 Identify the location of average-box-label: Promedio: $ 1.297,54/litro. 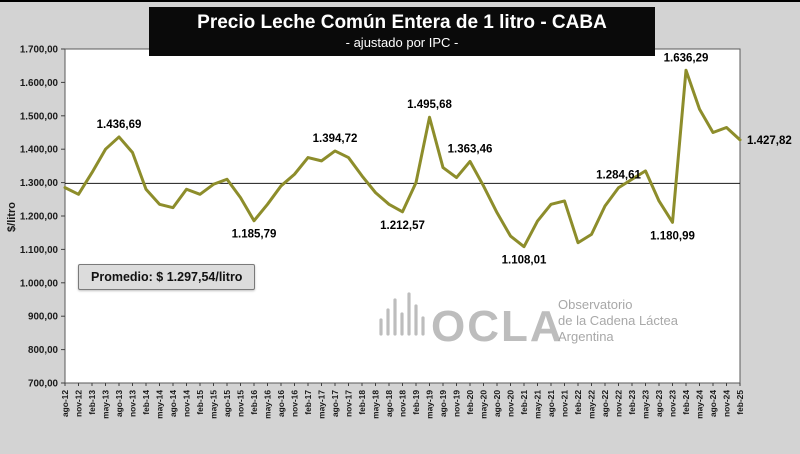
(167, 277).